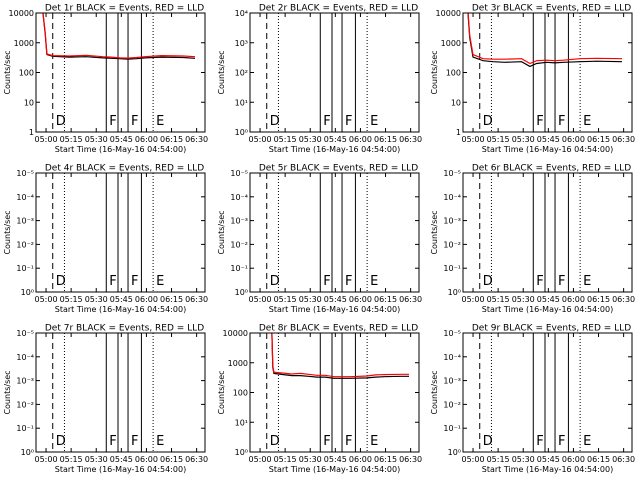  What do you see at coordinates (31, 132) in the screenshot?
I see `y-tick-label: 1` at bounding box center [31, 132].